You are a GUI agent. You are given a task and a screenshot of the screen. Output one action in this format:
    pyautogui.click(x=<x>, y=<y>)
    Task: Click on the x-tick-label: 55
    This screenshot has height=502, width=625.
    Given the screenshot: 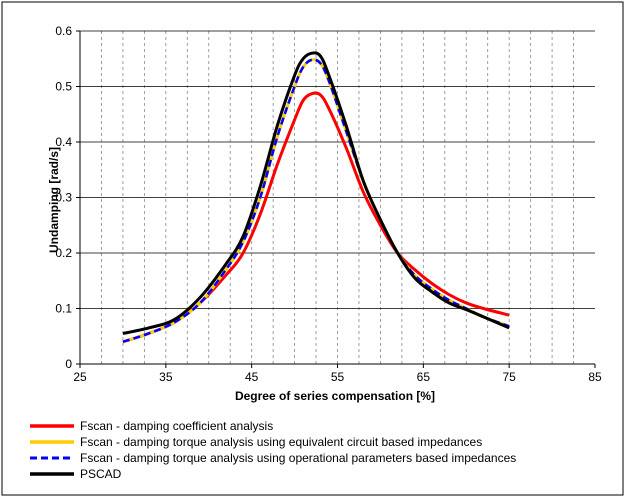 What is the action you would take?
    pyautogui.click(x=338, y=377)
    